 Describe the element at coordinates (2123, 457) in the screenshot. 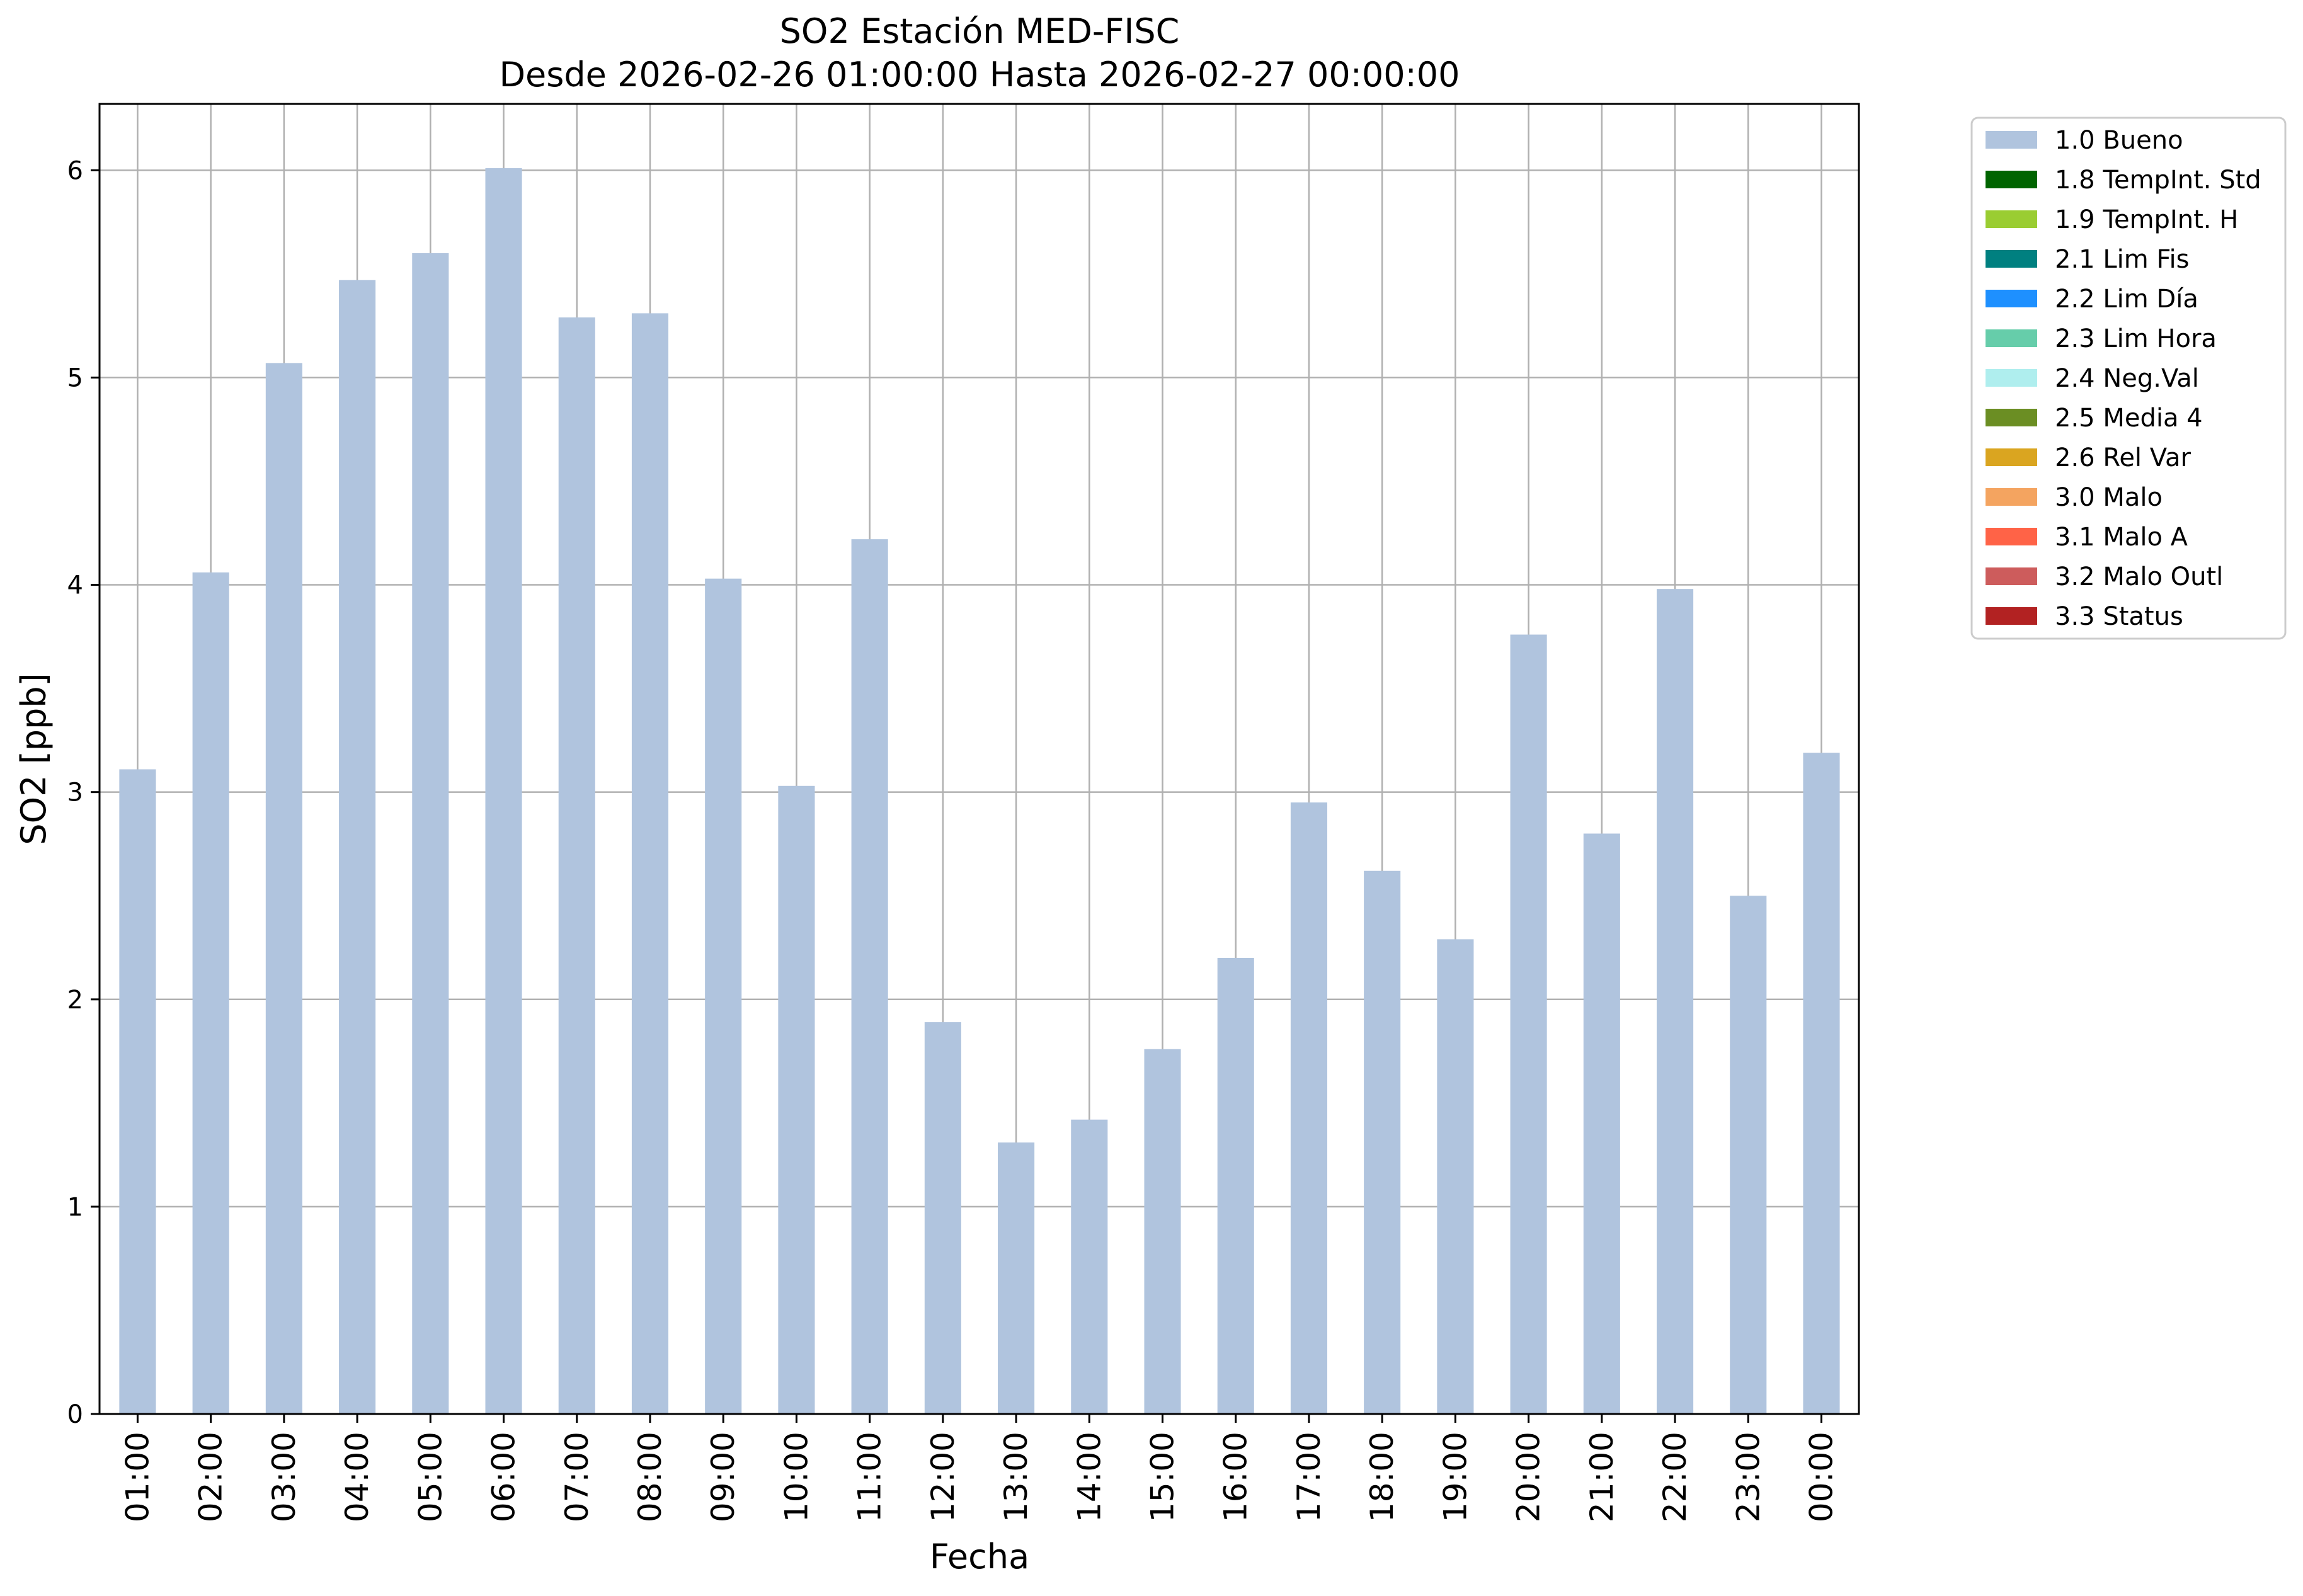

I see `legend-label: 2.6 Rel Var` at that location.